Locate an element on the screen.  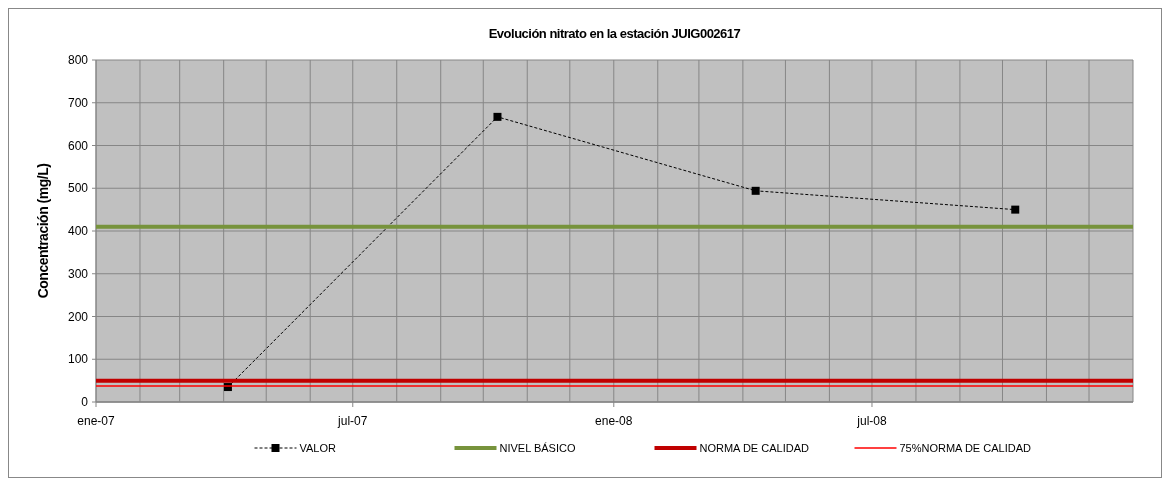
legend-label: VALOR is located at coordinates (318, 447).